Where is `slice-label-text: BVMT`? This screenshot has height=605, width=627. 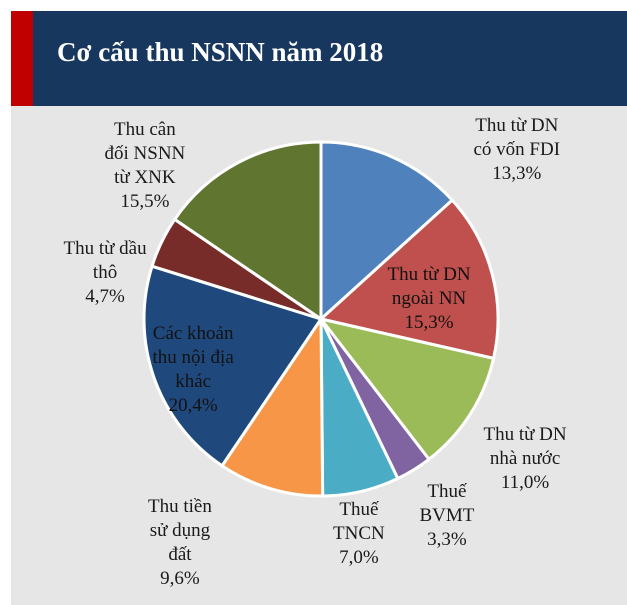
slice-label-text: BVMT is located at coordinates (447, 515).